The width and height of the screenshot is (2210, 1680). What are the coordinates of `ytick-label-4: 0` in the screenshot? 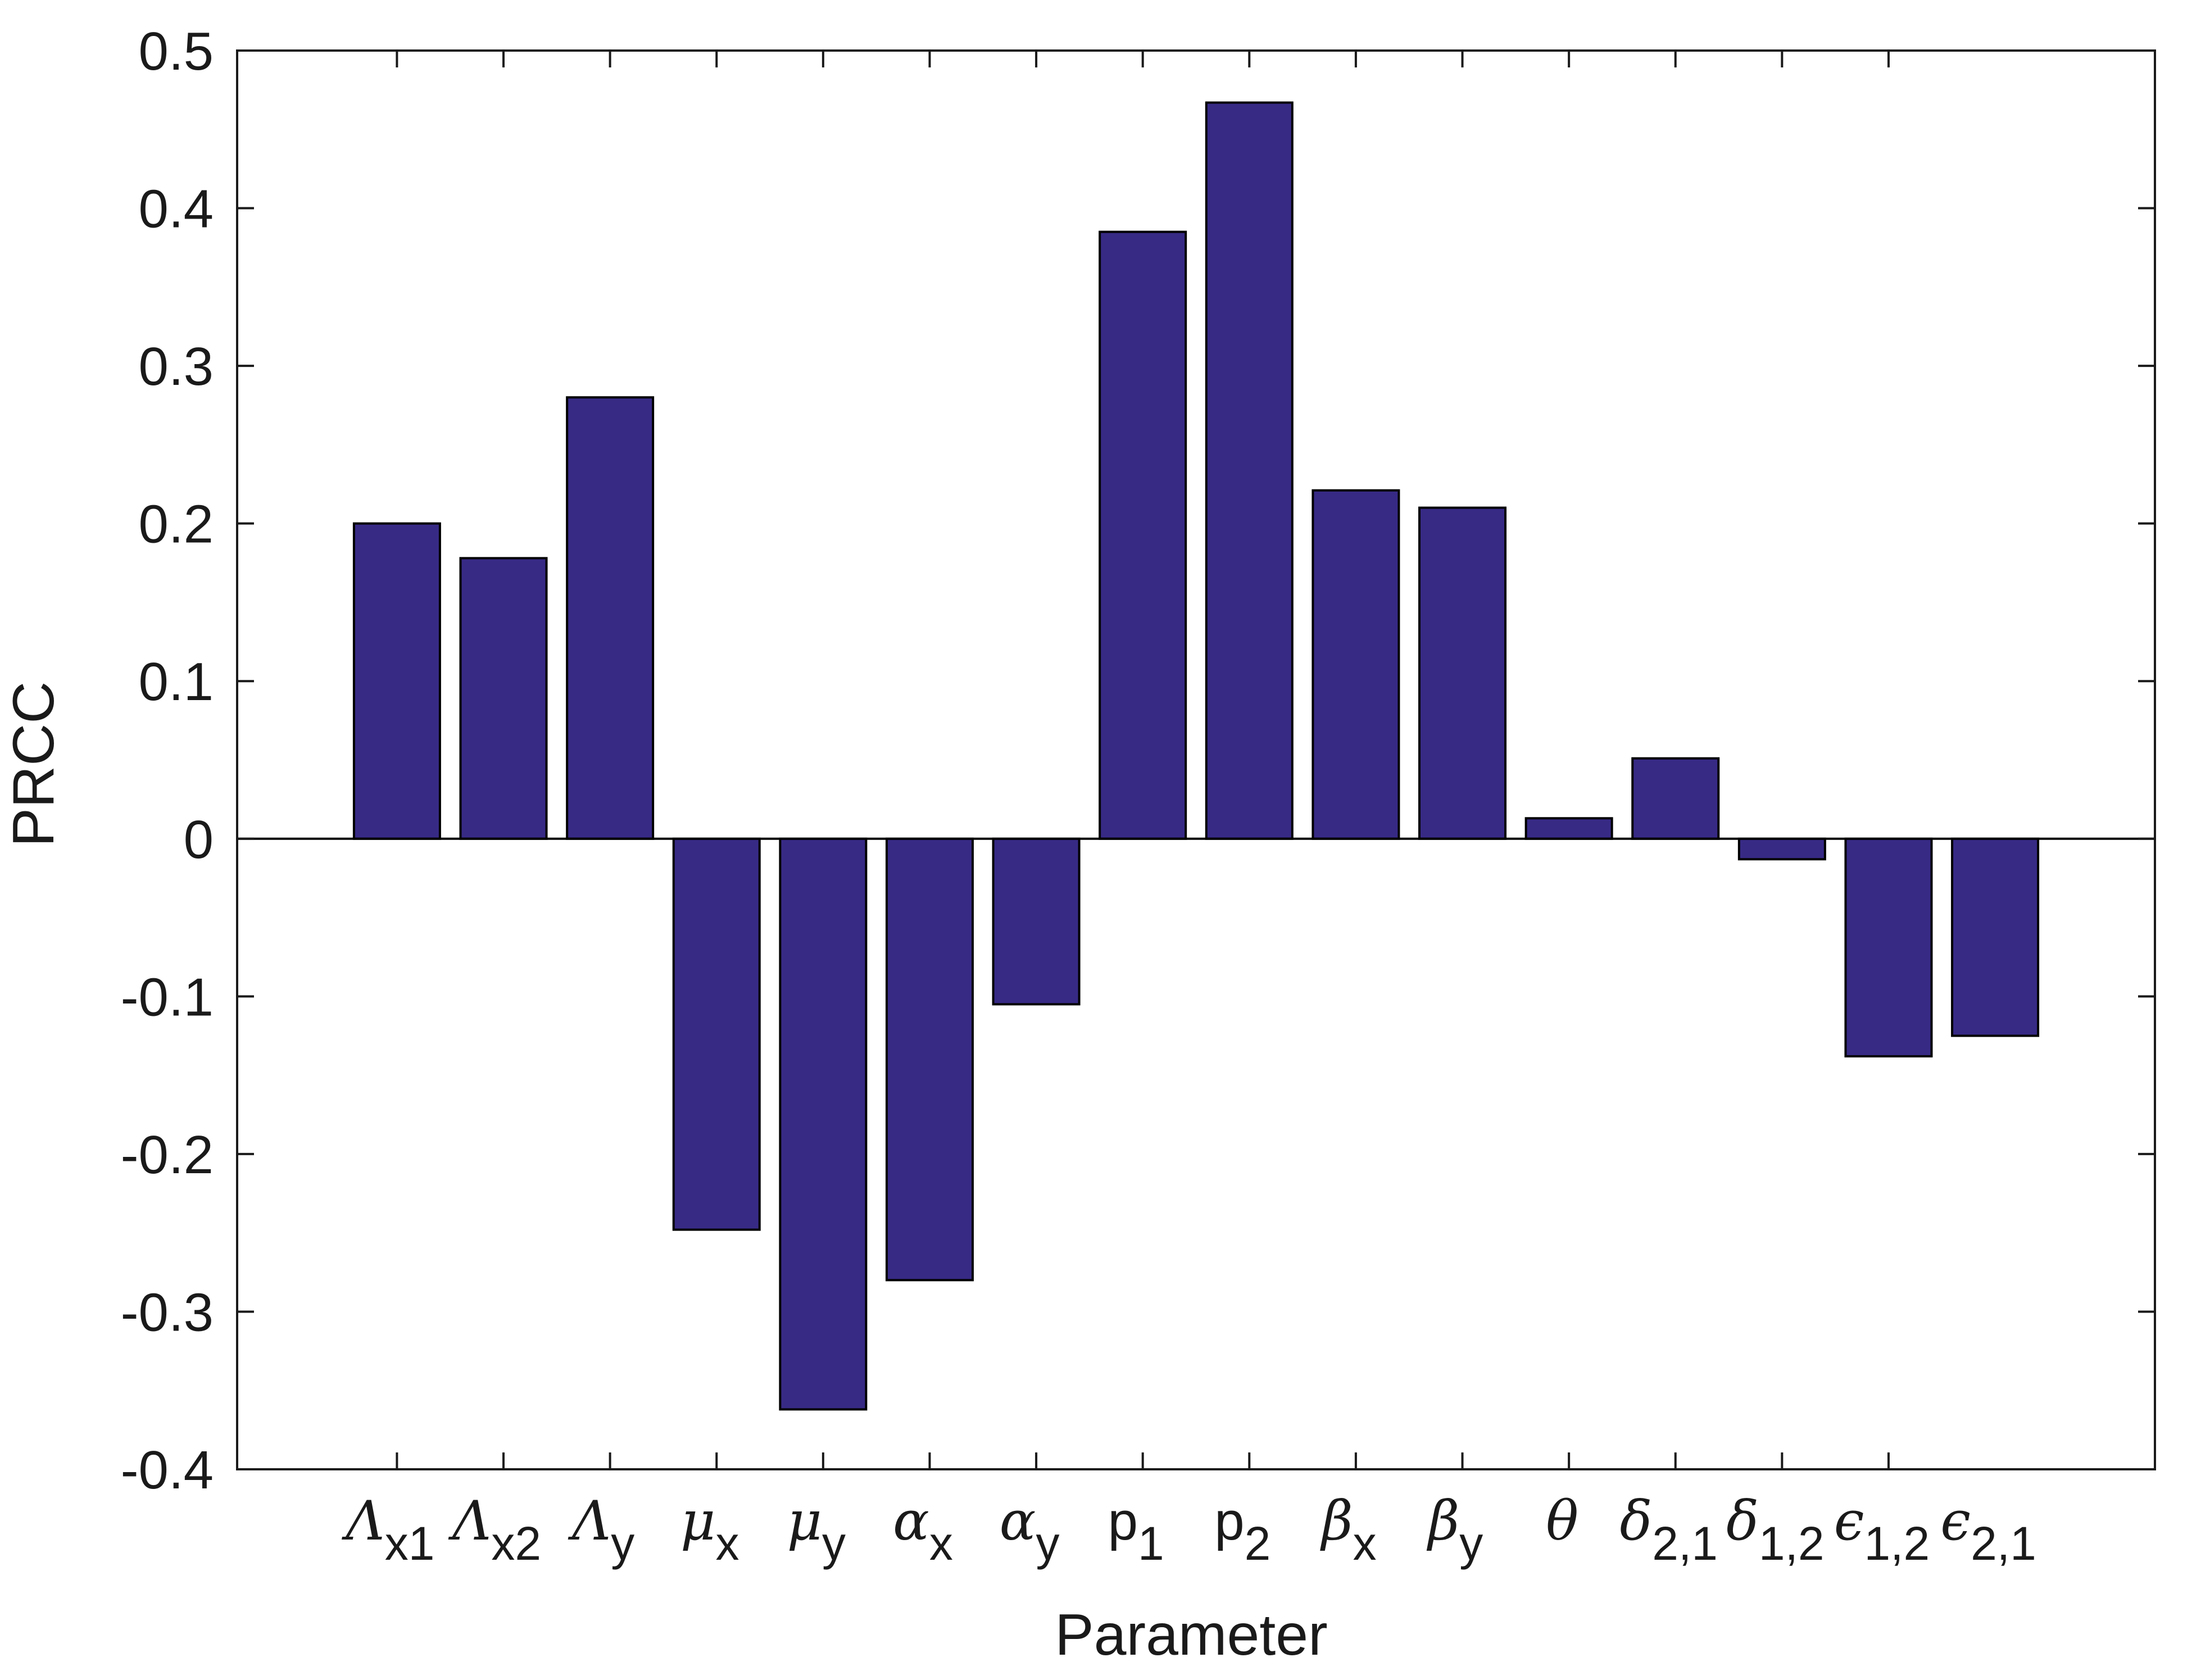 It's located at (199, 840).